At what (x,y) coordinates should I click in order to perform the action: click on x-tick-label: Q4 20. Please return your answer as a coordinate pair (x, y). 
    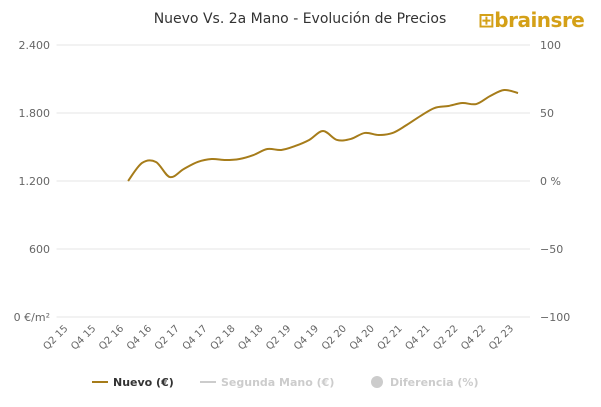
    Looking at the image, I should click on (362, 337).